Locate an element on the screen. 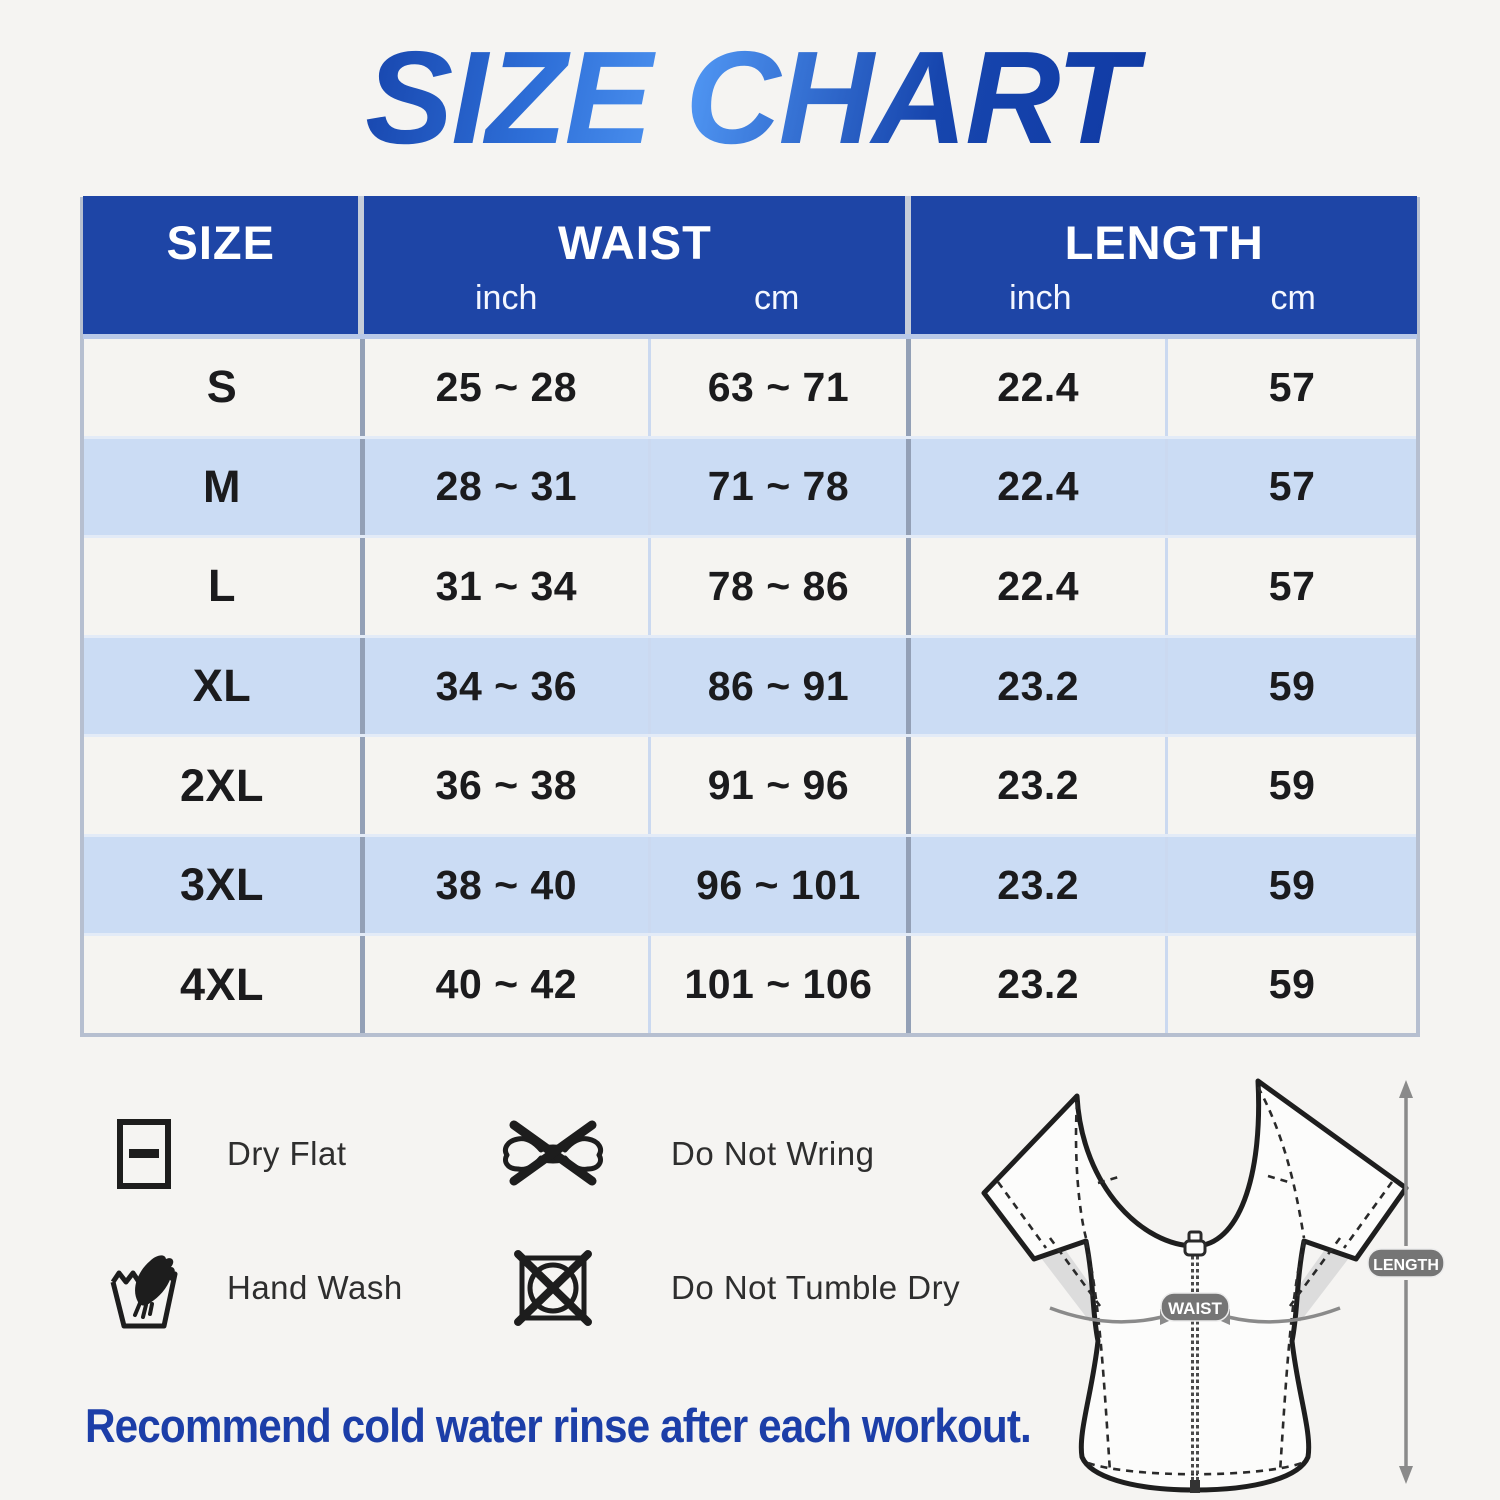 This screenshot has width=1500, height=1500. size-table-header: SIZE WAIST inch cm LENGTH inch cm is located at coordinates (750, 267).